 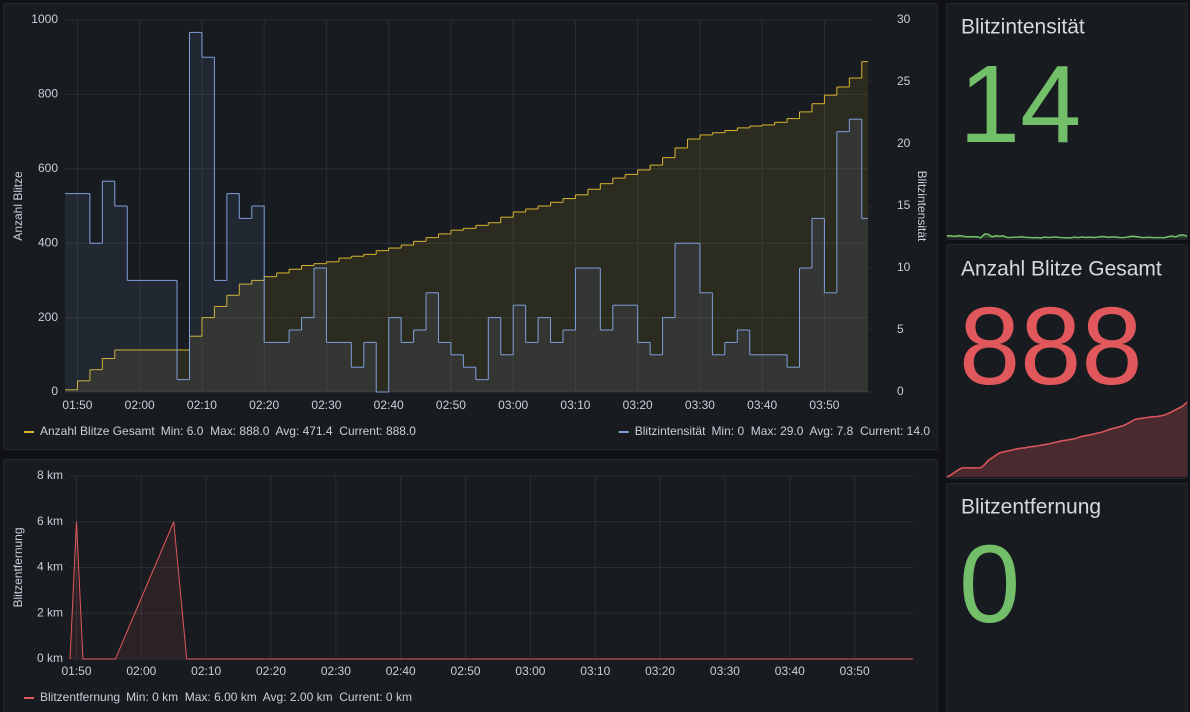 What do you see at coordinates (77, 405) in the screenshot?
I see `x-tick-label: 01:50` at bounding box center [77, 405].